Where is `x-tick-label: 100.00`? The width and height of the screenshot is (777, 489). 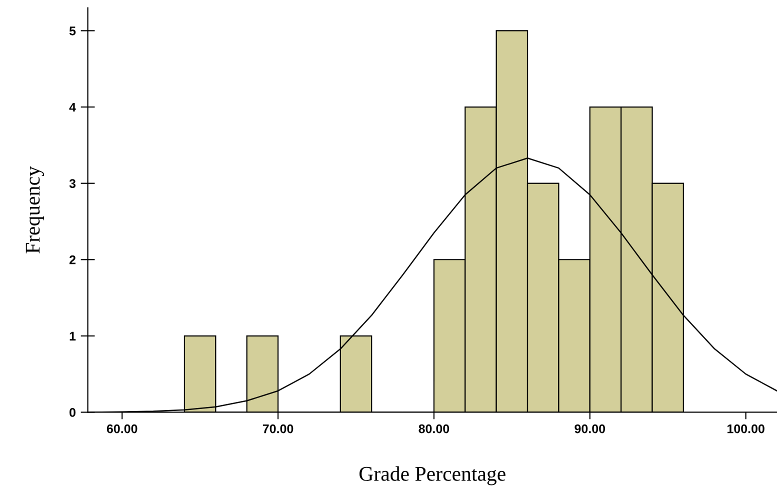
x-tick-label: 100.00 is located at coordinates (745, 429).